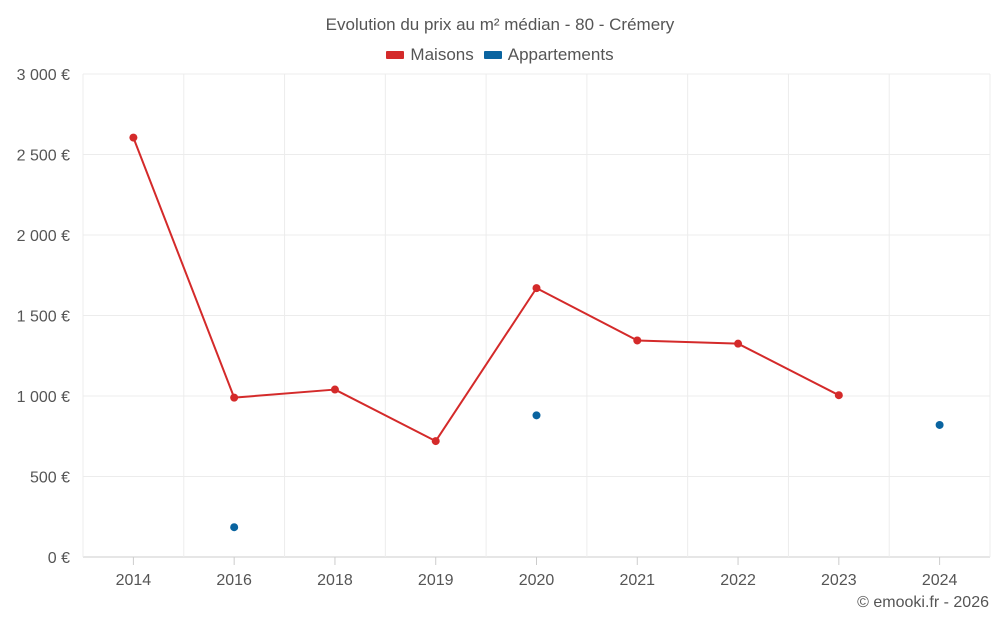 The image size is (1000, 625). What do you see at coordinates (50, 478) in the screenshot?
I see `y-tick-label: 500 €` at bounding box center [50, 478].